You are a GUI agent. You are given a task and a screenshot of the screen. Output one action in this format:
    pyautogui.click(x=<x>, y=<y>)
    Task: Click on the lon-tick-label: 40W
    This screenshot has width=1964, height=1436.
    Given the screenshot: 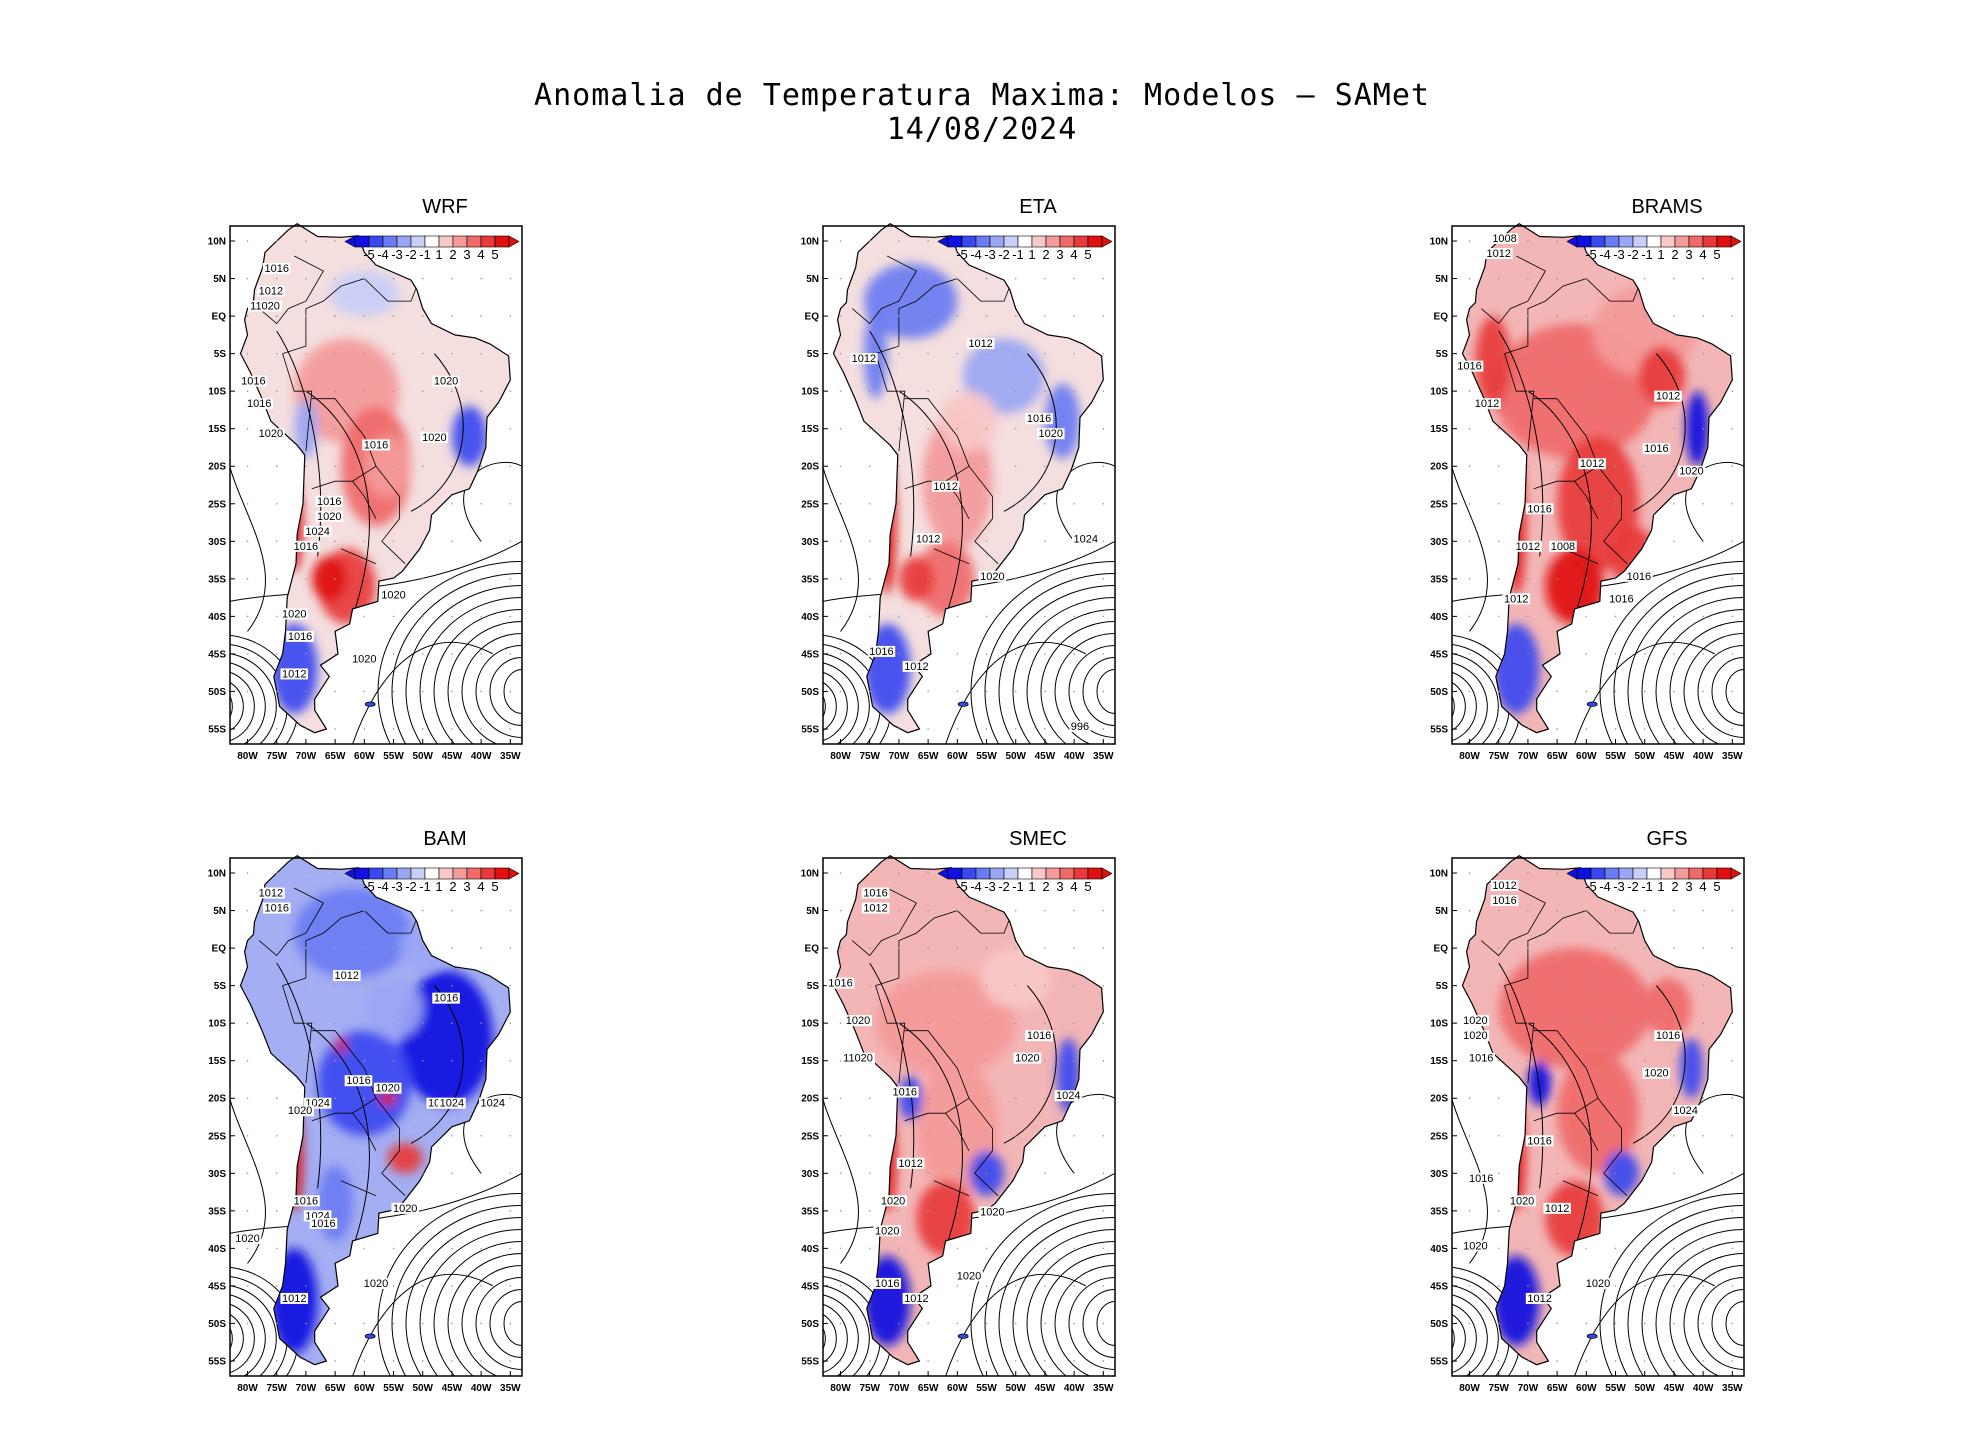 What is the action you would take?
    pyautogui.click(x=1703, y=756)
    